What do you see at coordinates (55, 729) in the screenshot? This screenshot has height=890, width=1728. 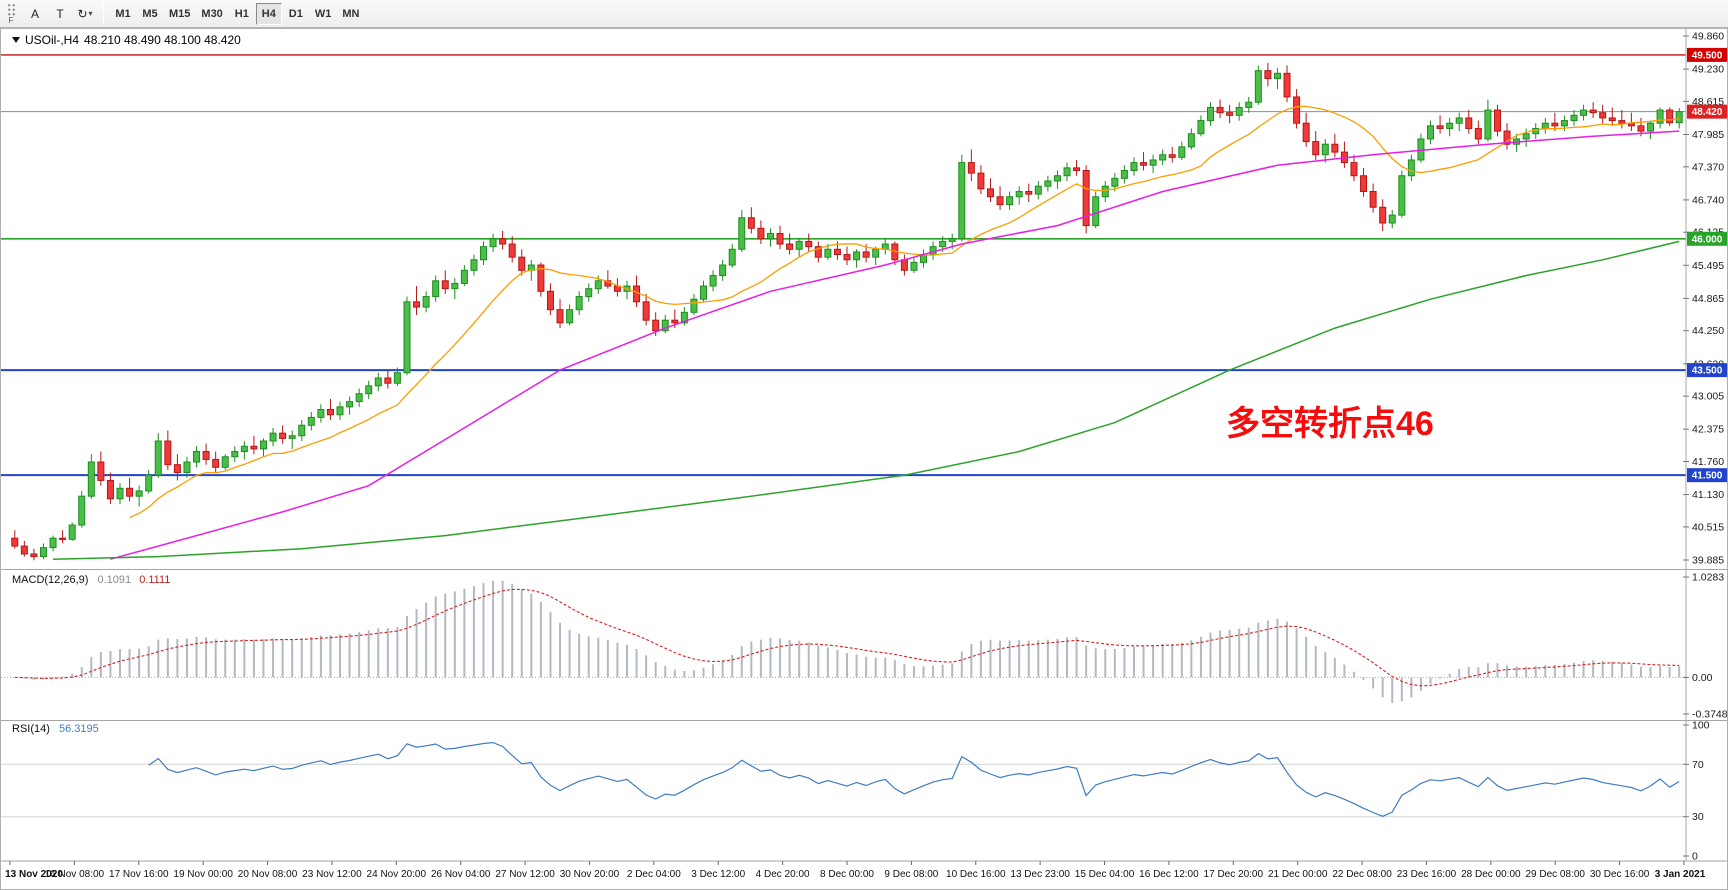 I see `rsi-label: RSI(14) 56.3195` at bounding box center [55, 729].